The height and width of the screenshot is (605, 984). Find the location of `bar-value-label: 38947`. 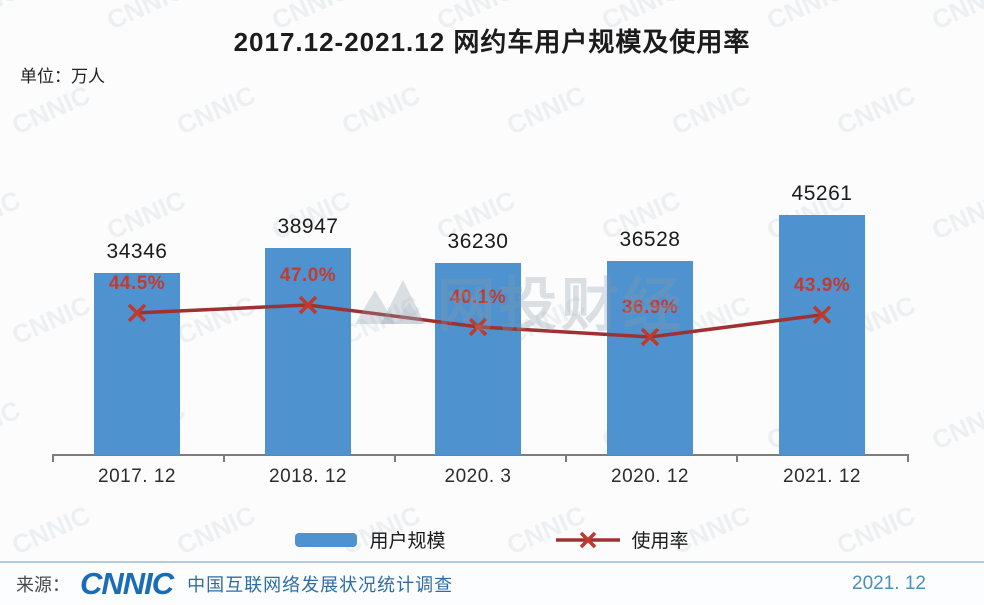

bar-value-label: 38947 is located at coordinates (308, 226).